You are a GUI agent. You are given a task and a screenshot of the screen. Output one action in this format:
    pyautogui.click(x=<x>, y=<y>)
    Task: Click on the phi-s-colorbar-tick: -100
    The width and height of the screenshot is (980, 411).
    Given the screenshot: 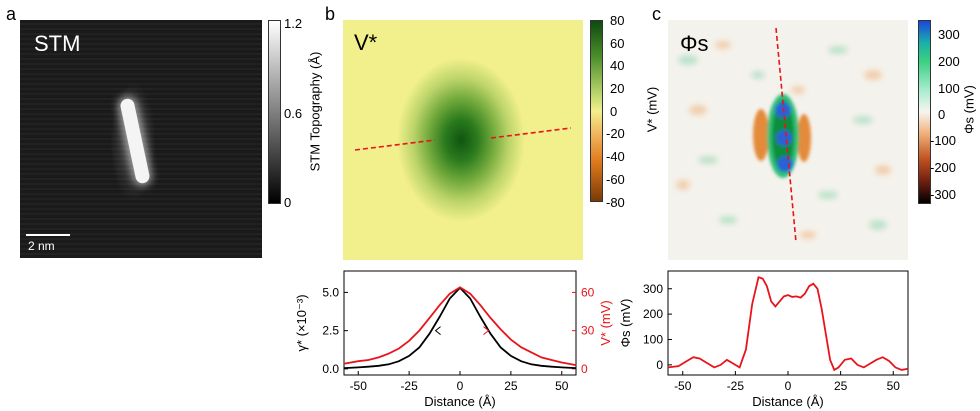 What is the action you would take?
    pyautogui.click(x=943, y=140)
    